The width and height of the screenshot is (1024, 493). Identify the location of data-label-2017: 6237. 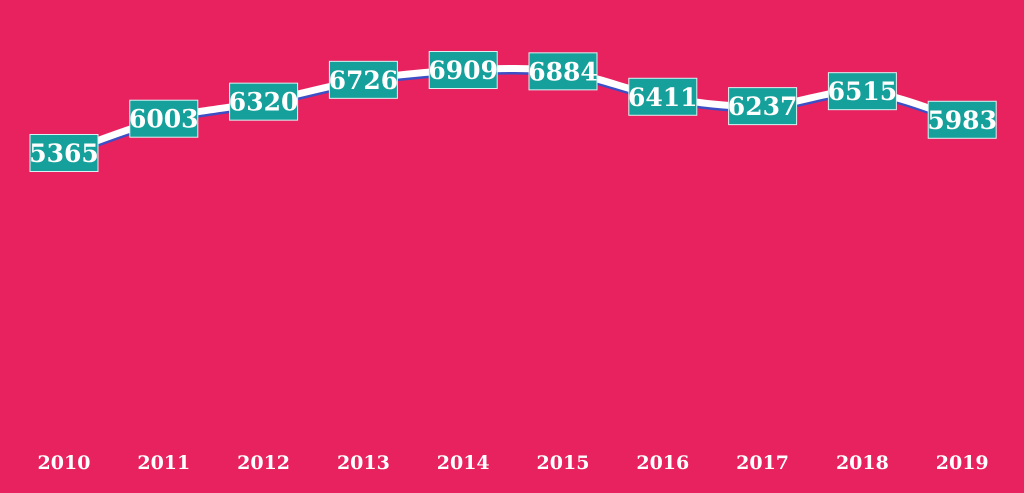
(763, 106).